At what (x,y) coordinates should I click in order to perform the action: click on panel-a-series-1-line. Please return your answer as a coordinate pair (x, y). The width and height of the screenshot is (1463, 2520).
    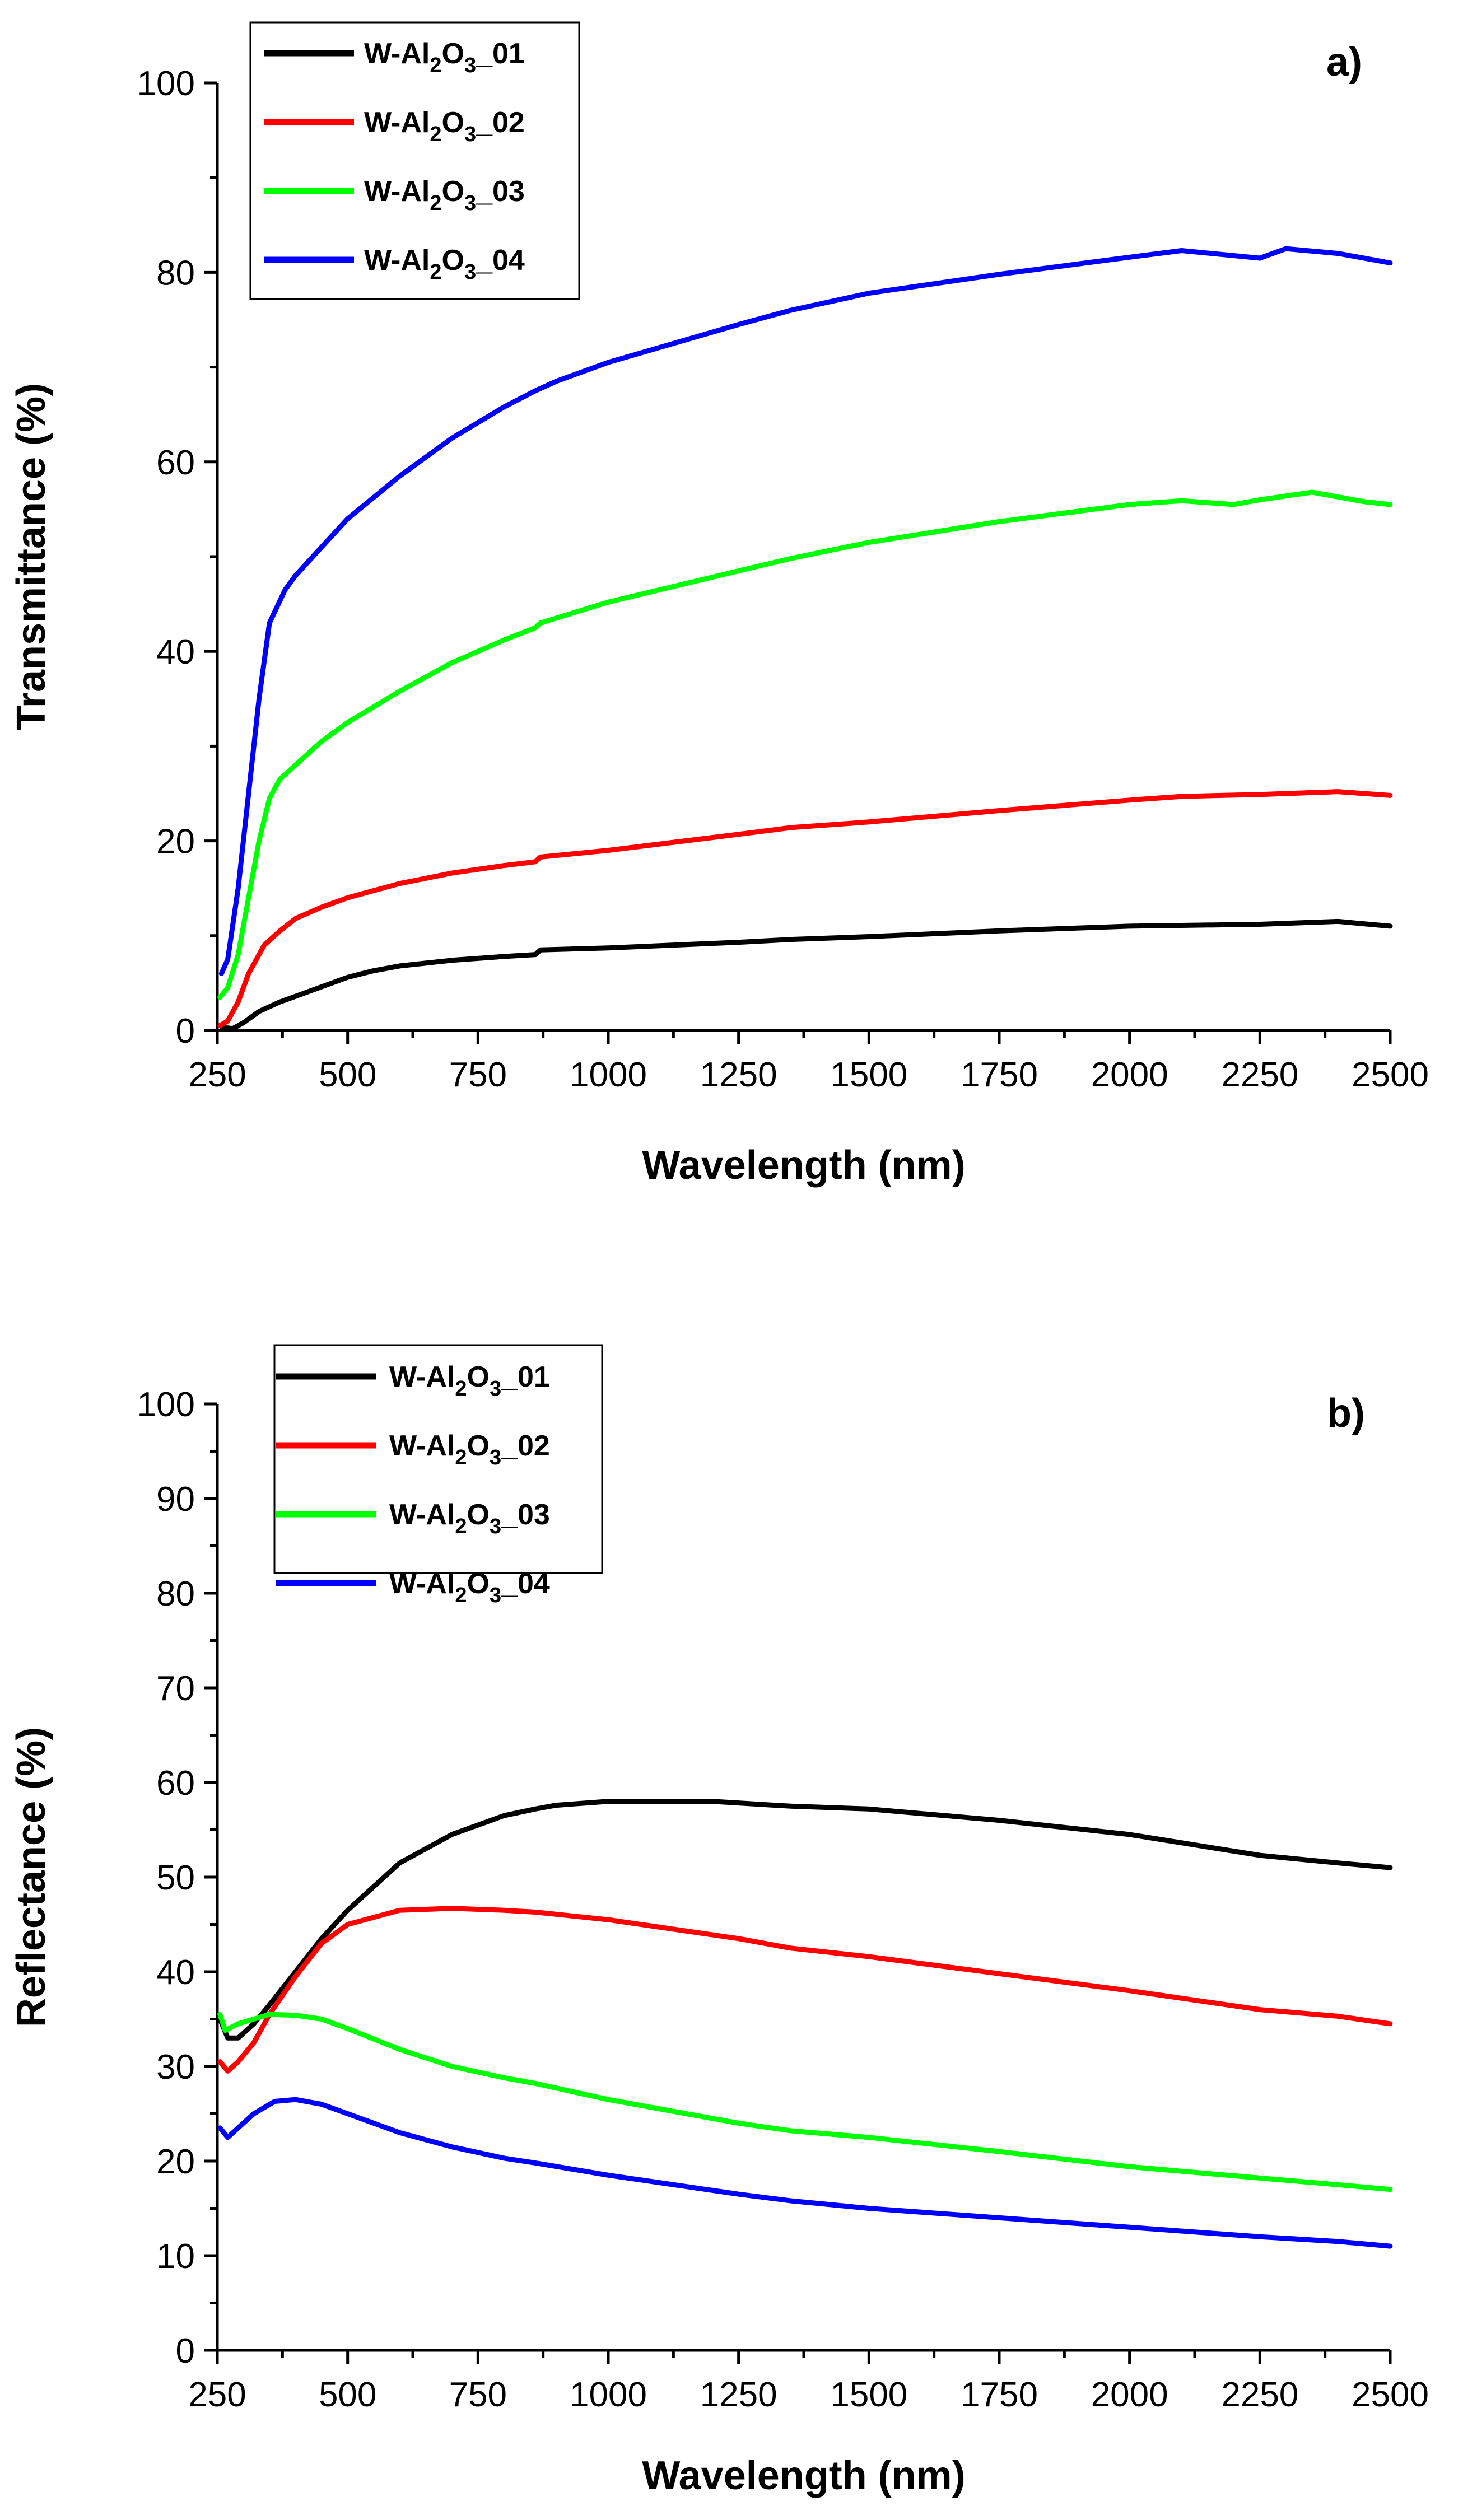
    Looking at the image, I should click on (806, 975).